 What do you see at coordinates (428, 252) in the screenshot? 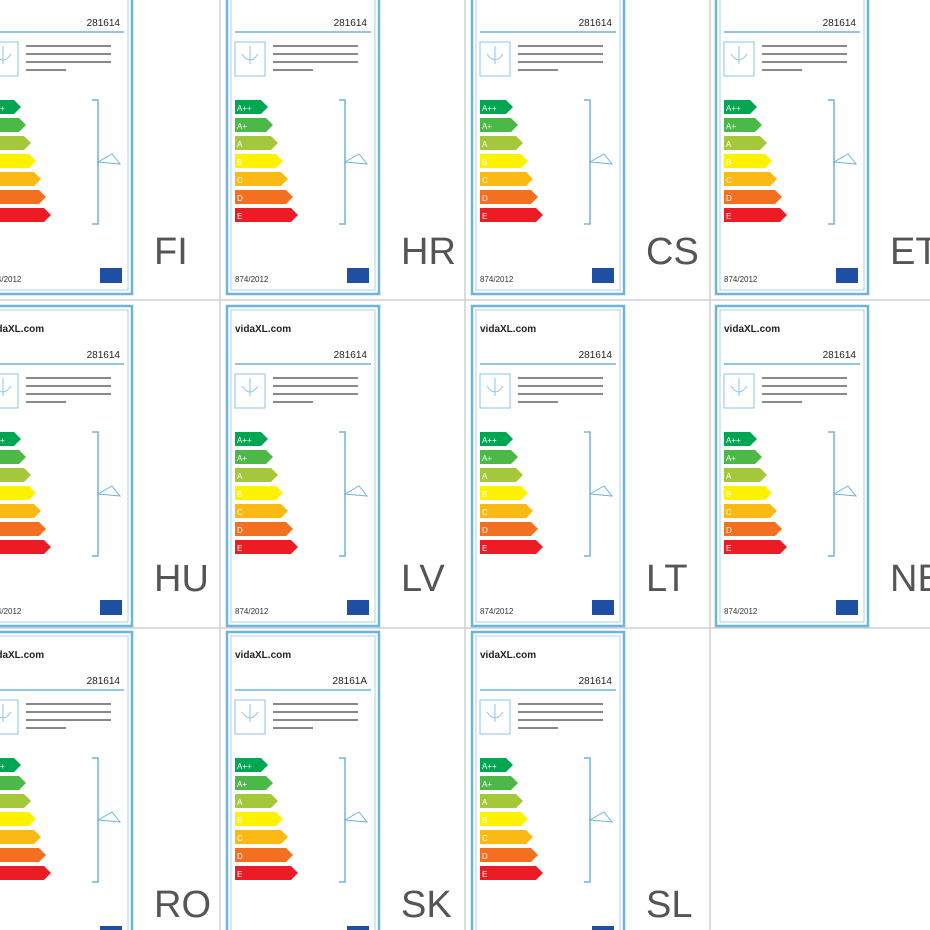
I see `language-code: HR` at bounding box center [428, 252].